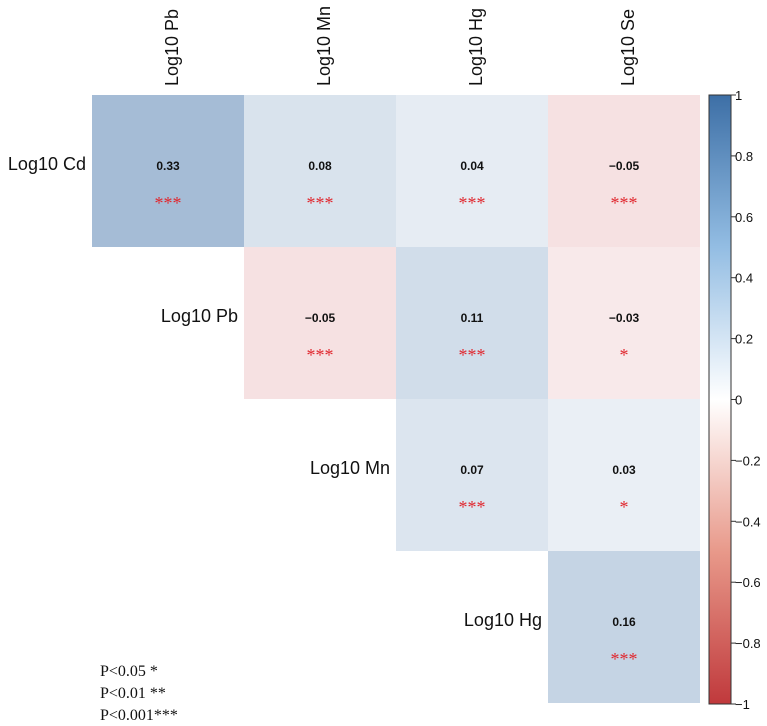  Describe the element at coordinates (400, 46) in the screenshot. I see `column-labels: Log10 Pb Log10 Mn Log10 Hg Log10 Se` at that location.